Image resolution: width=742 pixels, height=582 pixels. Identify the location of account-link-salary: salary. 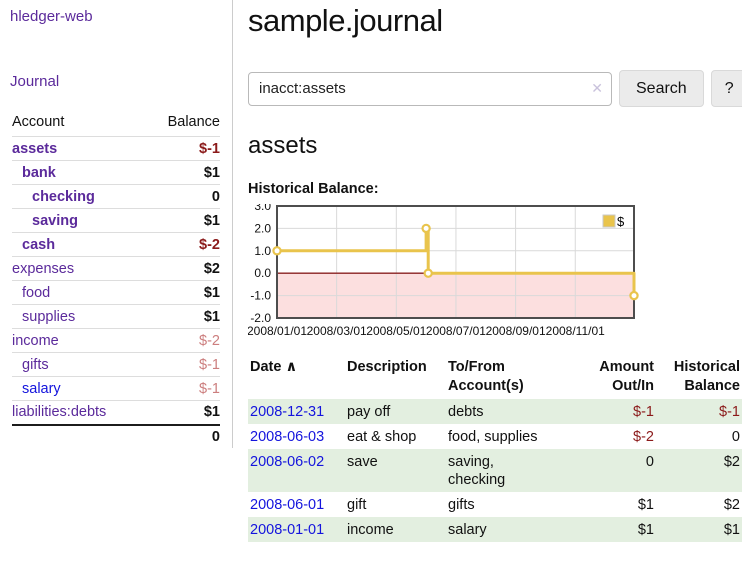
(41, 388).